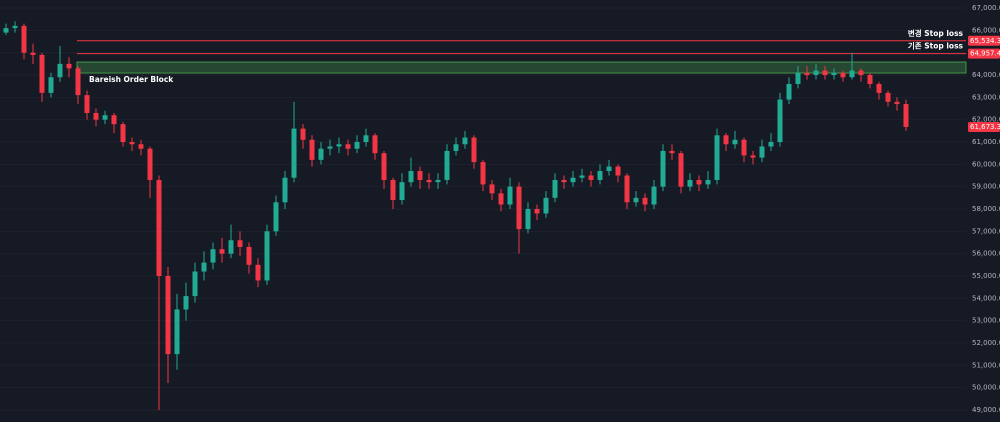 The width and height of the screenshot is (1000, 422). Describe the element at coordinates (986, 75) in the screenshot. I see `y-tick-label: 64,000.0` at that location.